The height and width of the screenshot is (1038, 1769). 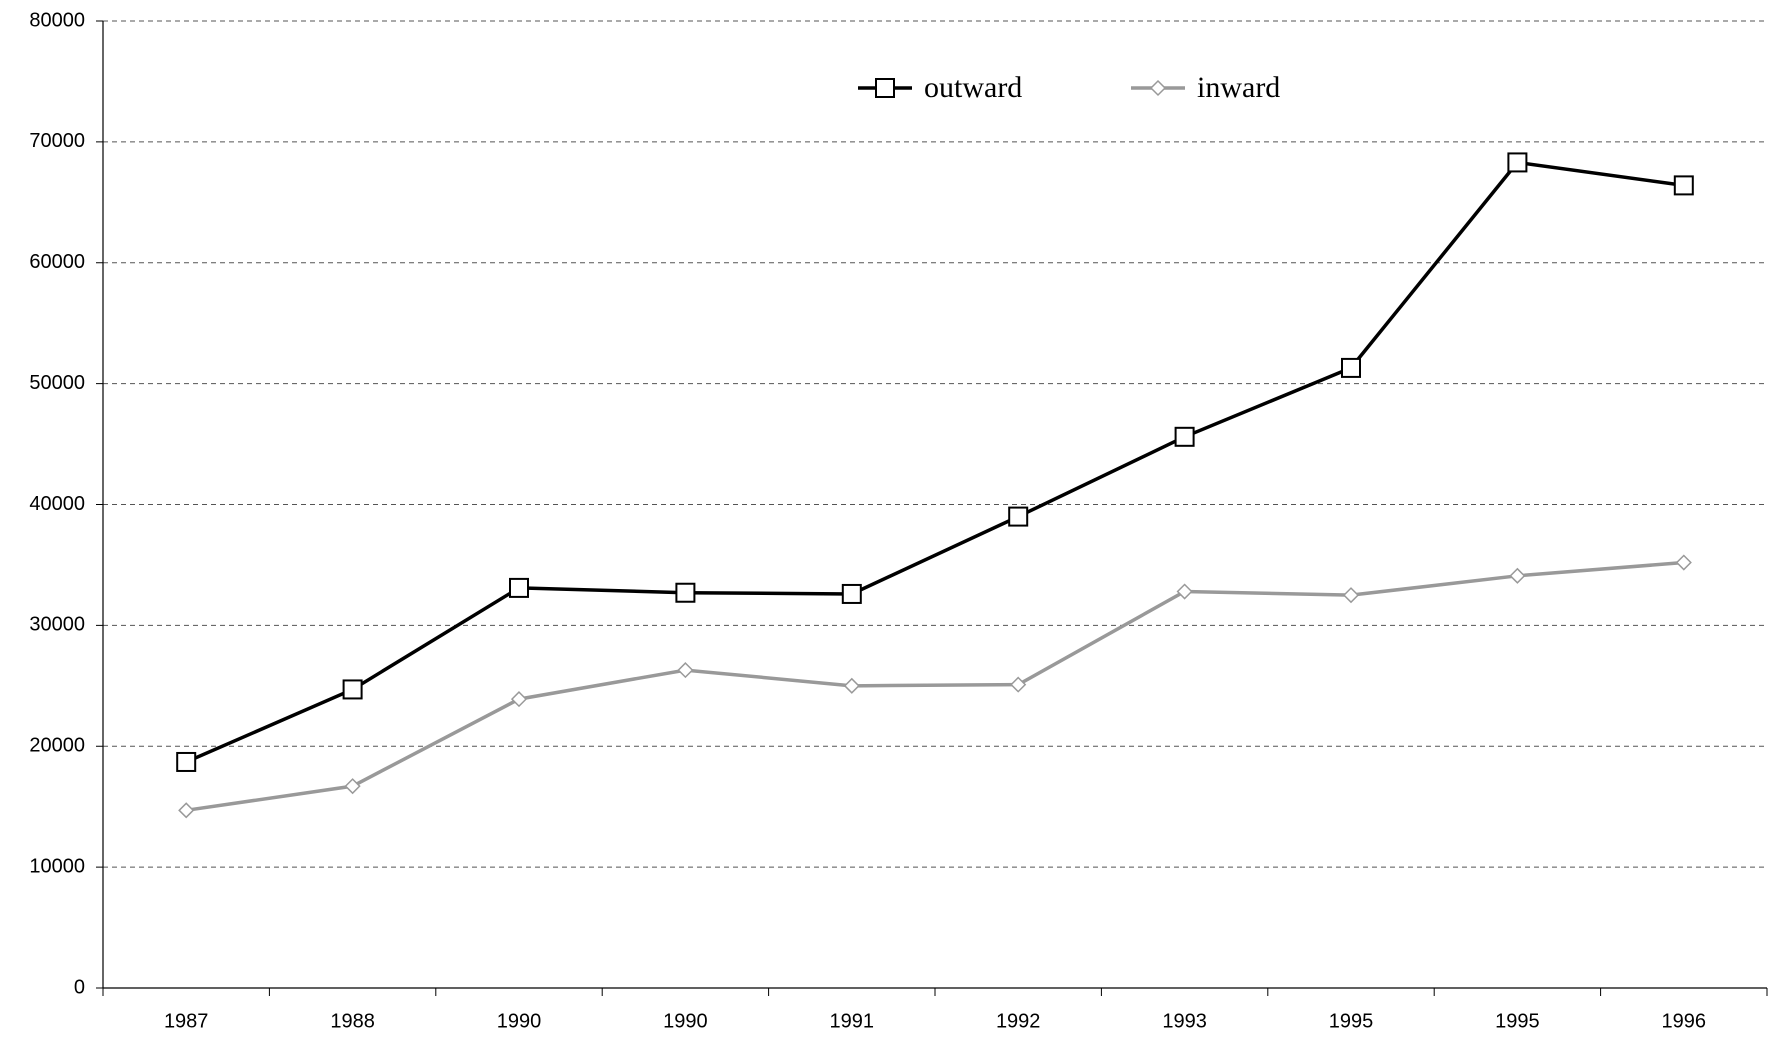 I want to click on legend-item: inward, so click(x=1205, y=87).